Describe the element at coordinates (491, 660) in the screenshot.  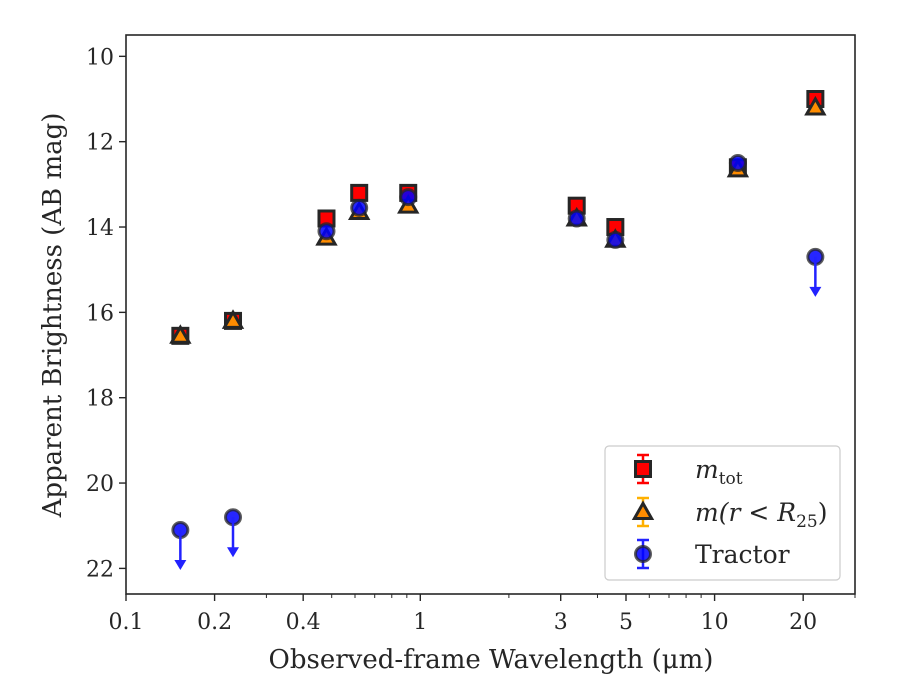
I see `x-axis-label: Observed-frame Wavelength (μm)` at that location.